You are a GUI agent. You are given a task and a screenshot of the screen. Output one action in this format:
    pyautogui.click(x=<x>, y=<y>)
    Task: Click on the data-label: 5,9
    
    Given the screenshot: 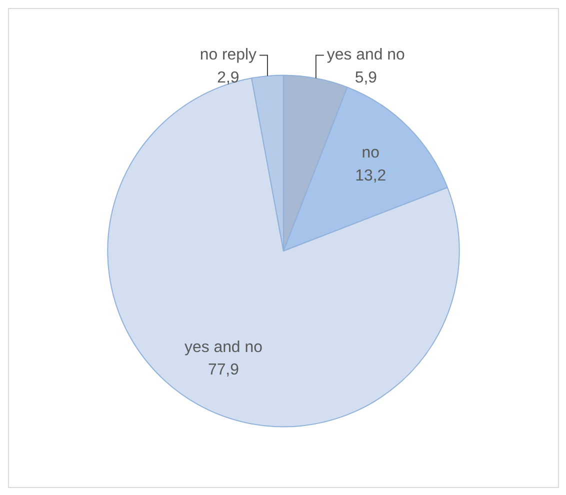 What is the action you would take?
    pyautogui.click(x=366, y=78)
    